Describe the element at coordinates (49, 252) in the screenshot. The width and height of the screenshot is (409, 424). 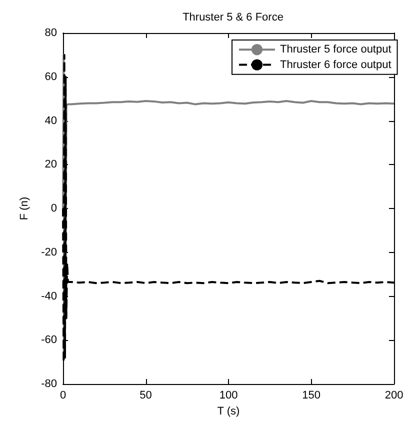
I see `y-tick-label: -20` at that location.